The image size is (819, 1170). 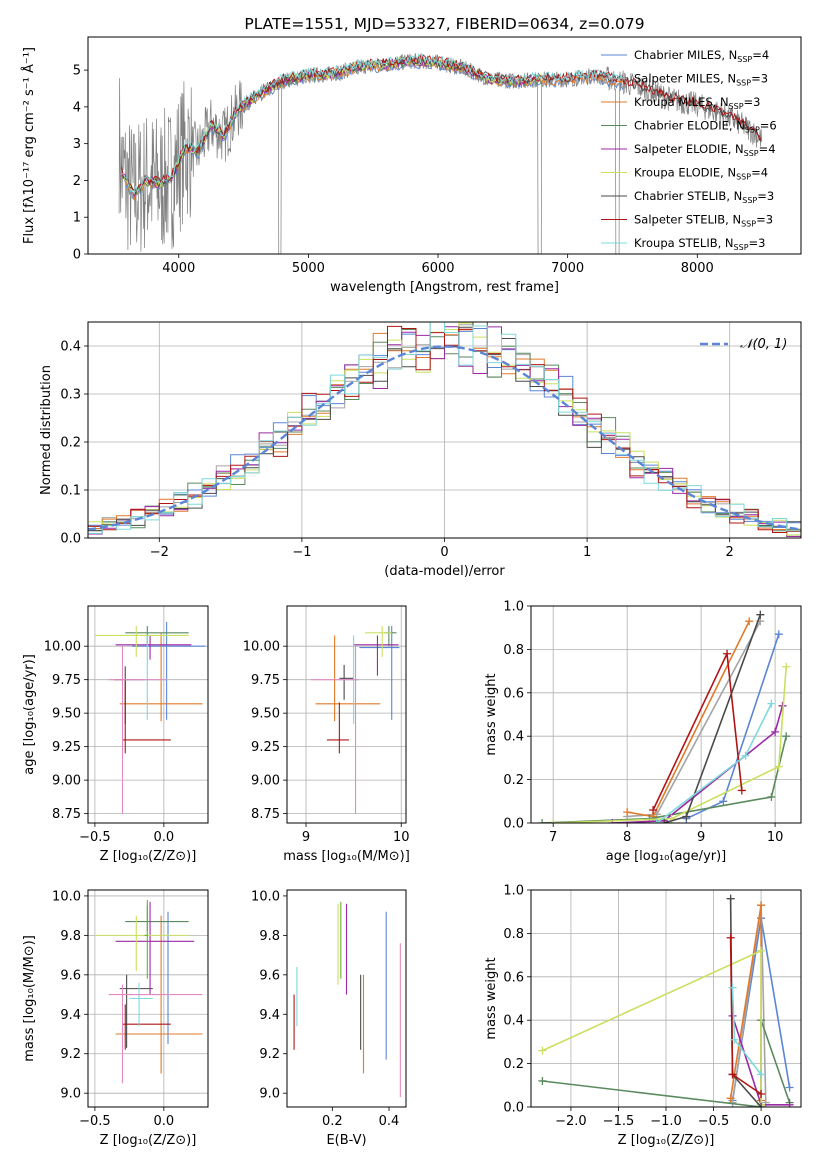 I want to click on weight-marker-chabrier_elodie, so click(x=542, y=821).